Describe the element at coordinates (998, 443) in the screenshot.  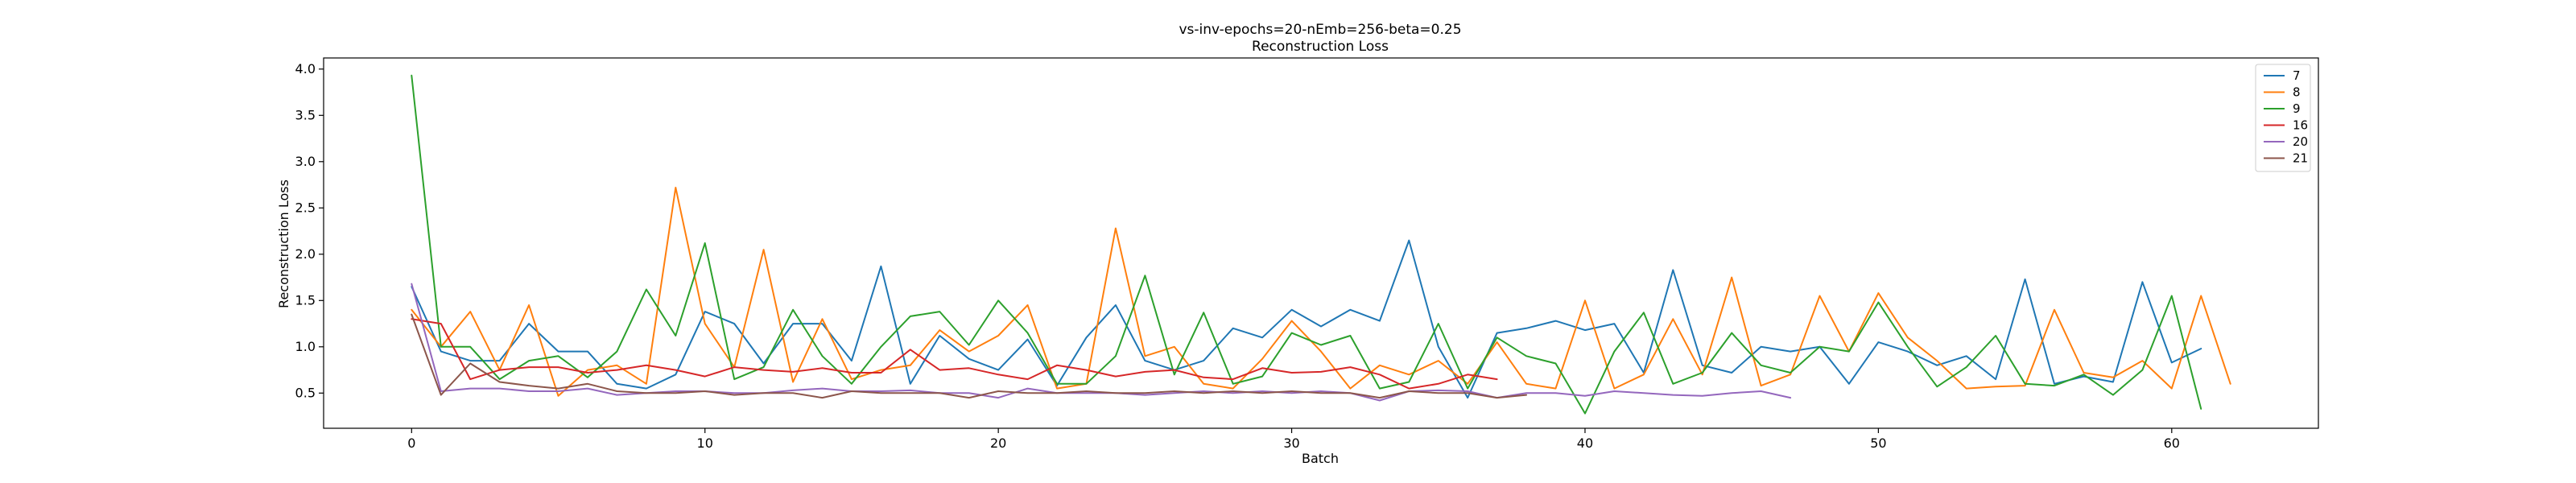
I see `x-tick-label: 20` at that location.